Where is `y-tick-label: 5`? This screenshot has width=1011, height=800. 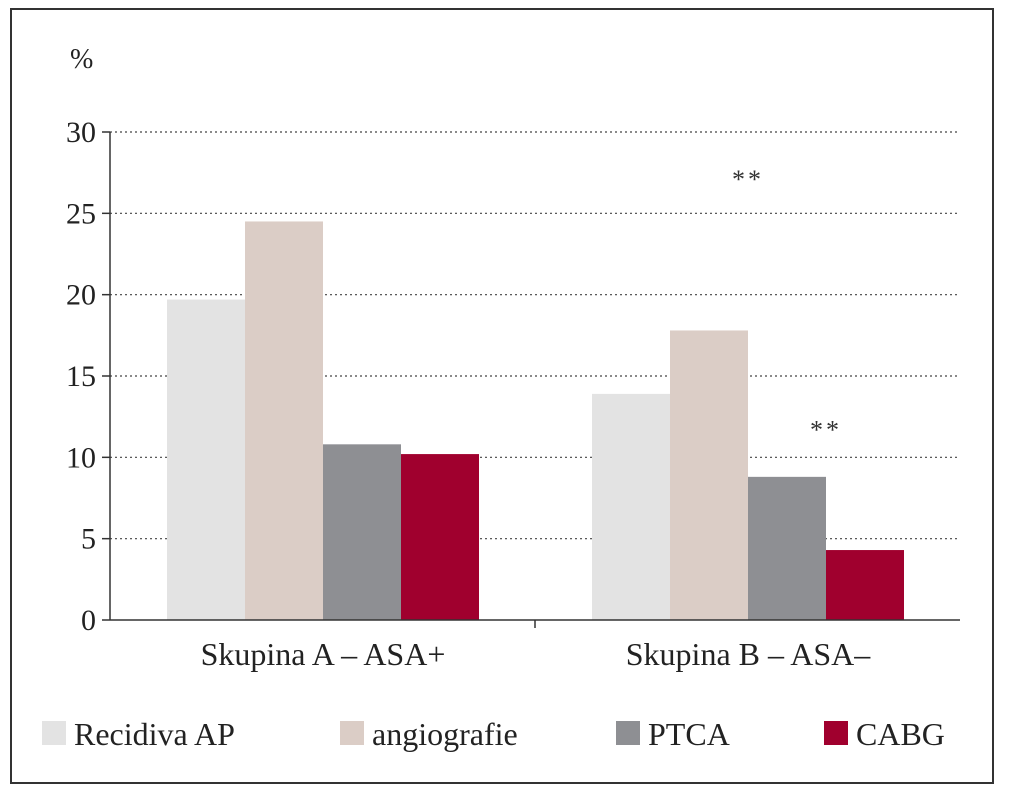
y-tick-label: 5 is located at coordinates (88, 539).